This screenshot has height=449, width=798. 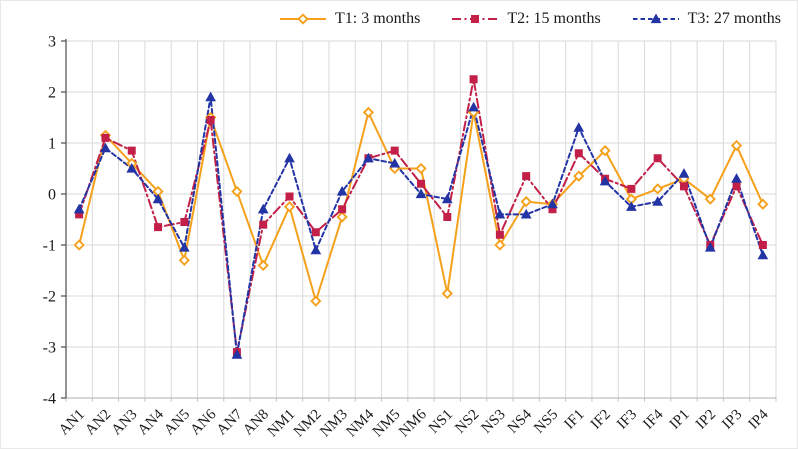 What do you see at coordinates (732, 420) in the screenshot?
I see `x-tick-label: IP3` at bounding box center [732, 420].